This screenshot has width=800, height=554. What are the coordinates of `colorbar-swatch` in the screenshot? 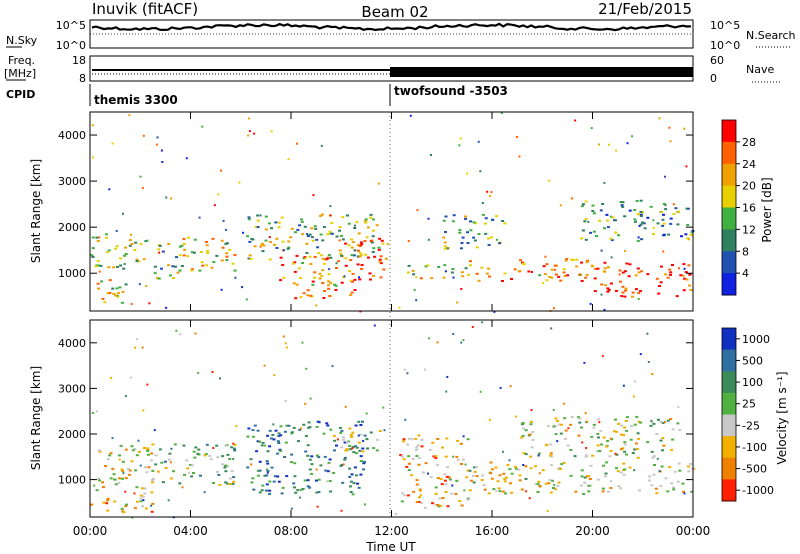 It's located at (729, 382).